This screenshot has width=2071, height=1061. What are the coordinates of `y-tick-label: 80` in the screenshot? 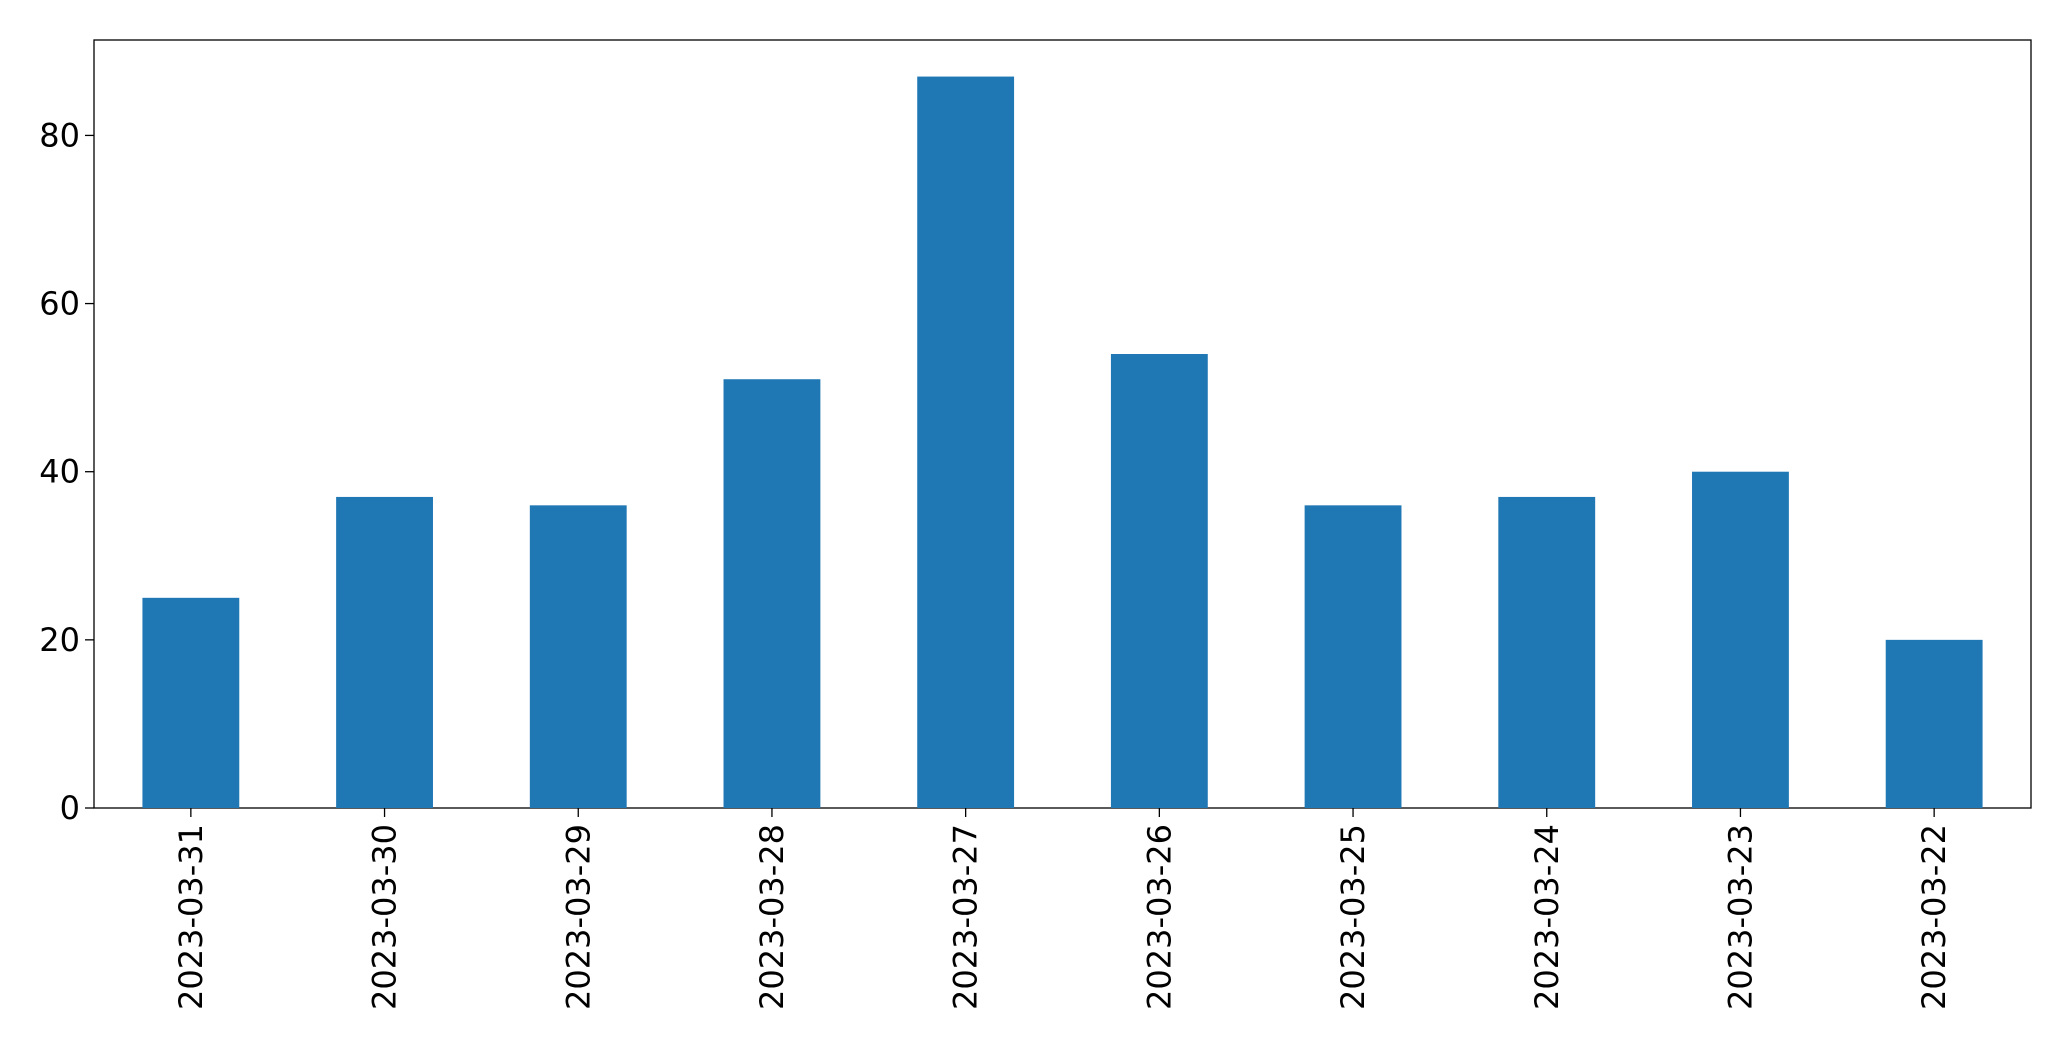 It's located at (59, 135).